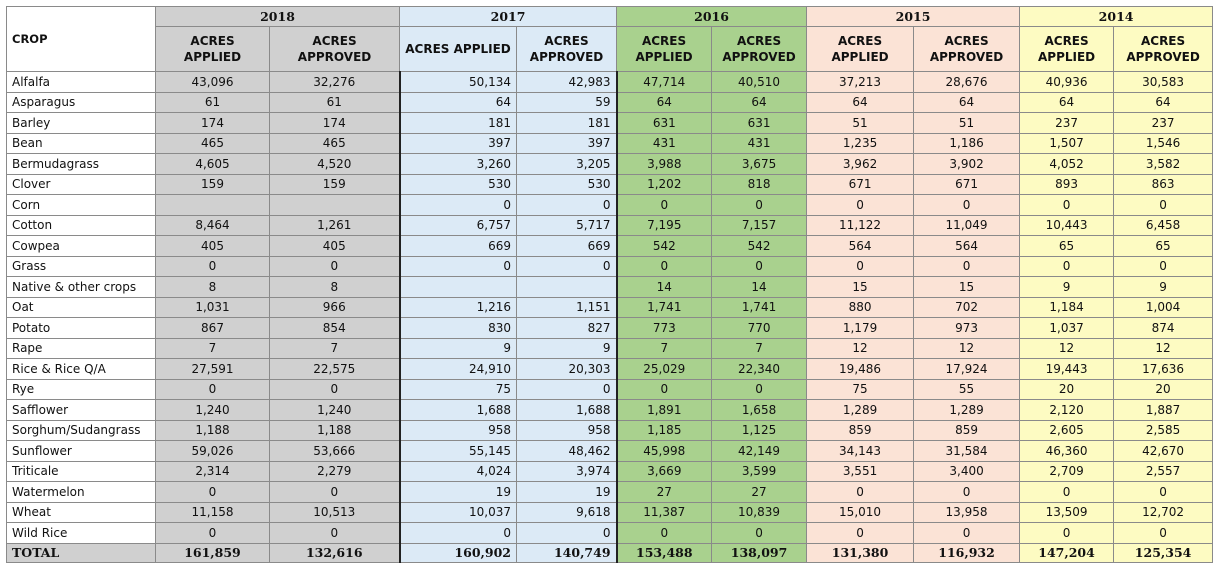  What do you see at coordinates (664, 307) in the screenshot?
I see `acres-applied-cell: 1,741` at bounding box center [664, 307].